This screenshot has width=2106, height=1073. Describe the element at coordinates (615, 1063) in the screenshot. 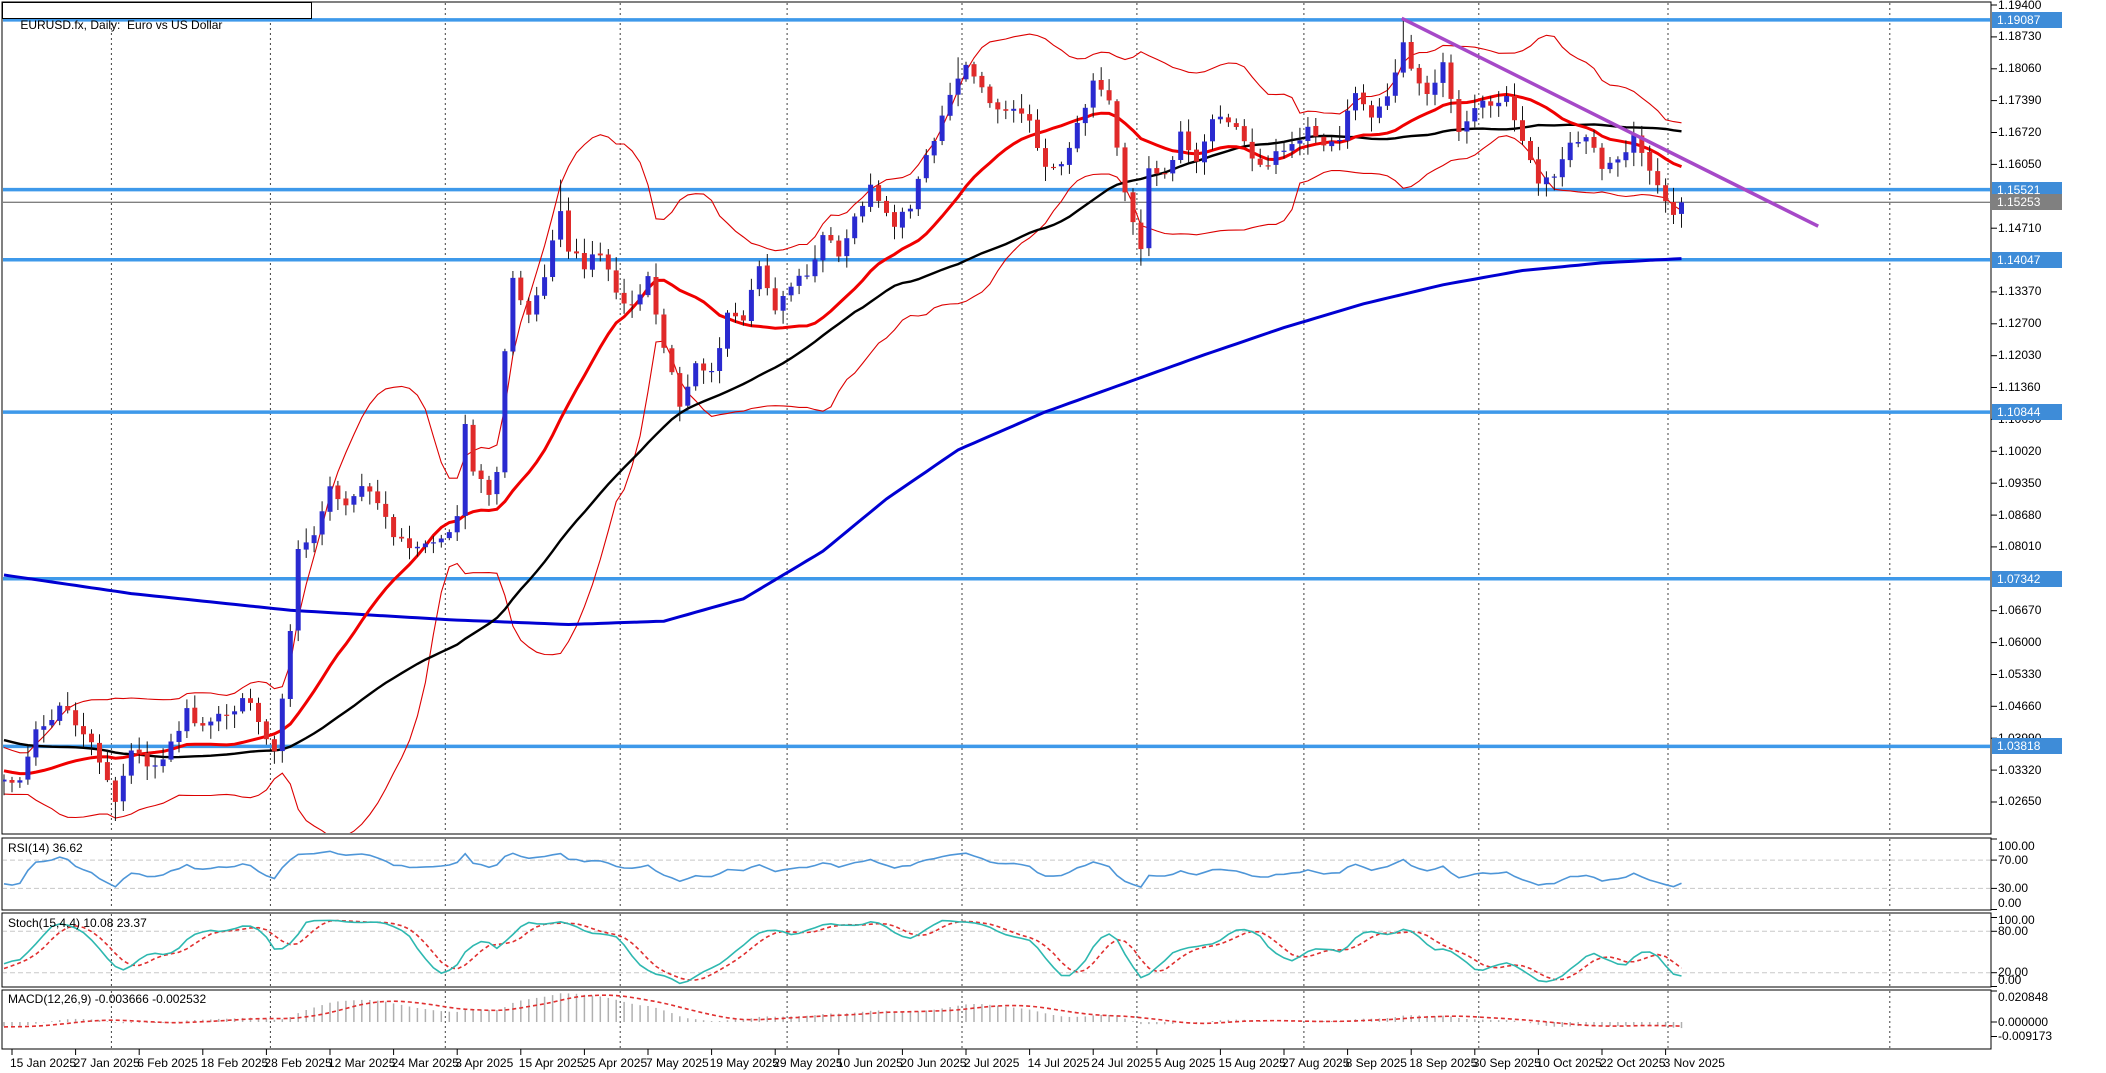

I see `date-axis-label: 25 Apr 2025` at that location.